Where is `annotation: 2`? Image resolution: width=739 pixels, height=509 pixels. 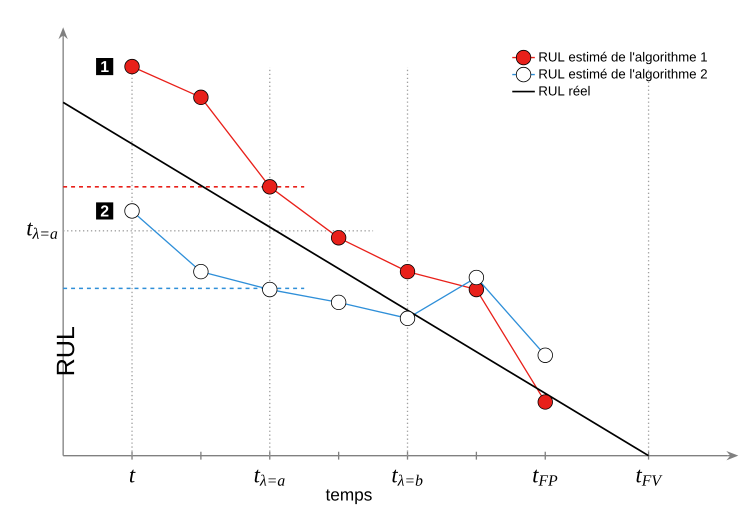
annotation: 2 is located at coordinates (104, 211).